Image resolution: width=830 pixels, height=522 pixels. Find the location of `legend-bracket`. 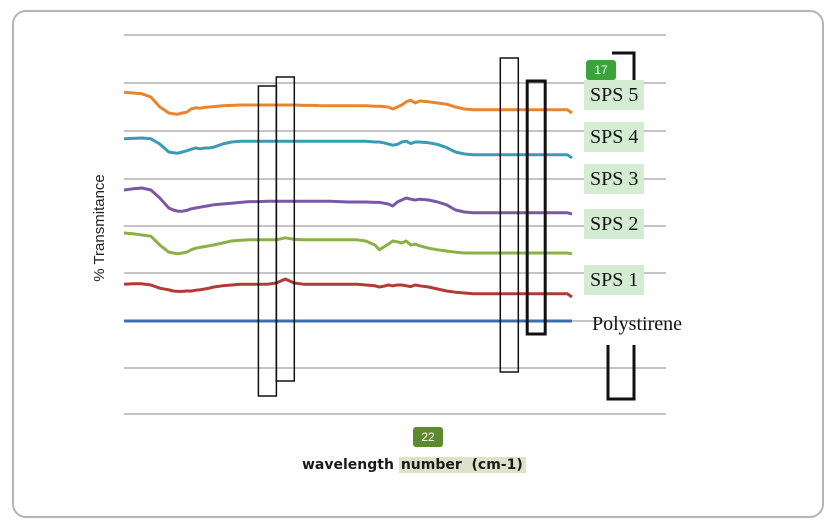

legend-bracket is located at coordinates (621, 226).